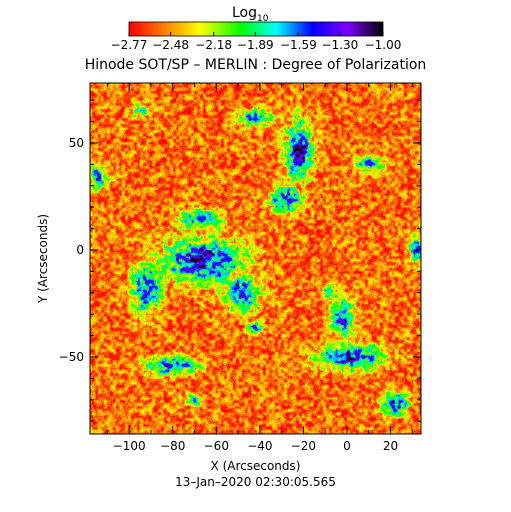  What do you see at coordinates (383, 45) in the screenshot?
I see `colorbar-tick-label: −1.00` at bounding box center [383, 45].